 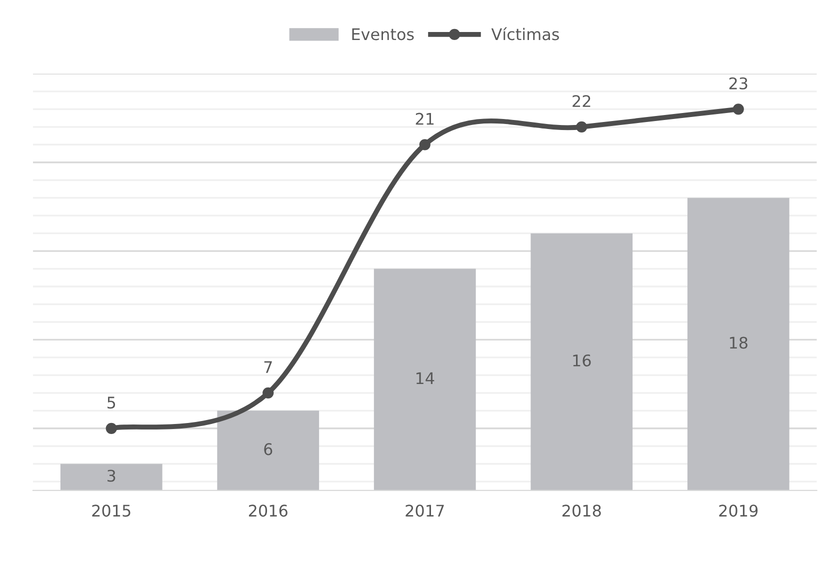 I want to click on x-tick-label: 2016, so click(x=268, y=510).